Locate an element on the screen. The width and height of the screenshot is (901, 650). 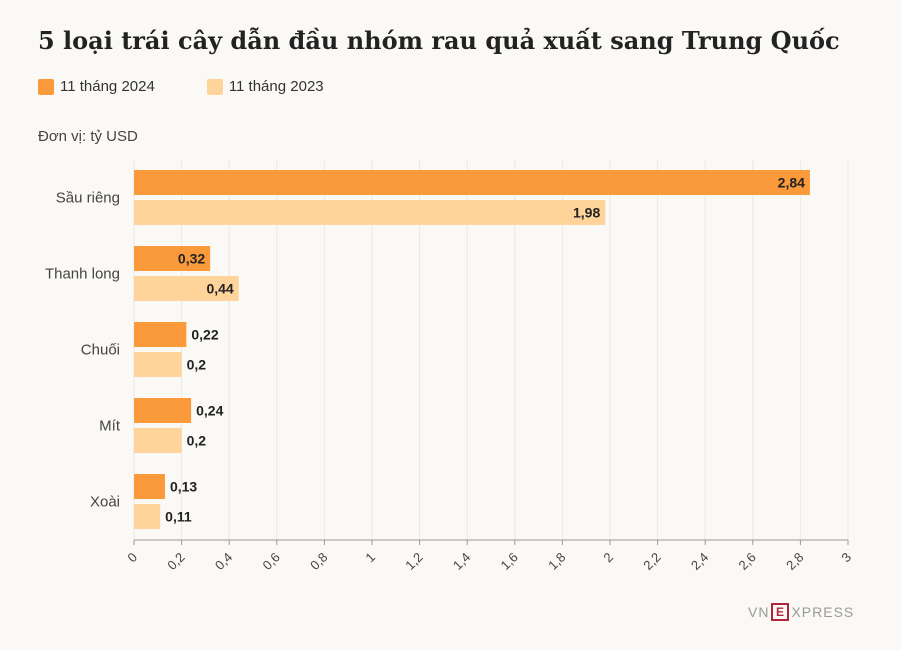
category-label: Xoài is located at coordinates (105, 502).